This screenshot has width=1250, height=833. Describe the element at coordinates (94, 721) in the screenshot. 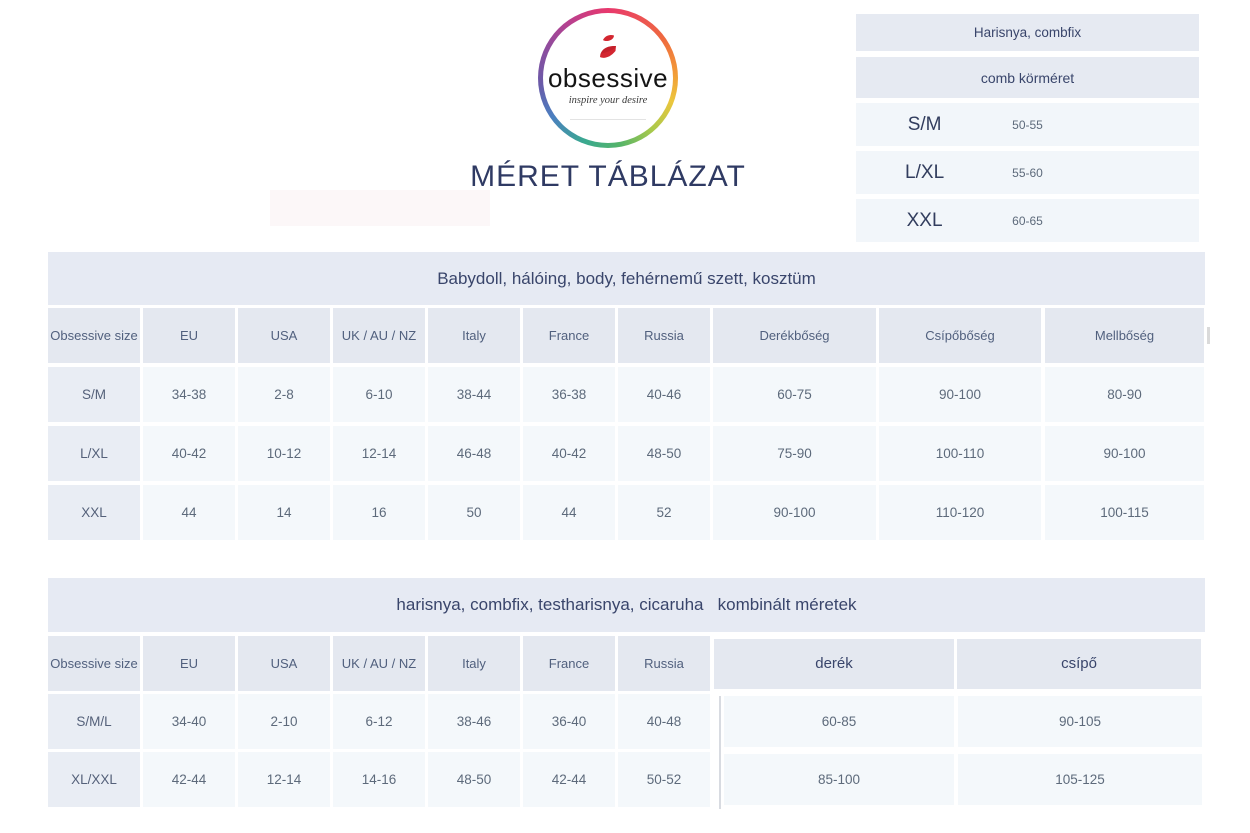

I see `size-label-cell: S/M/L` at that location.